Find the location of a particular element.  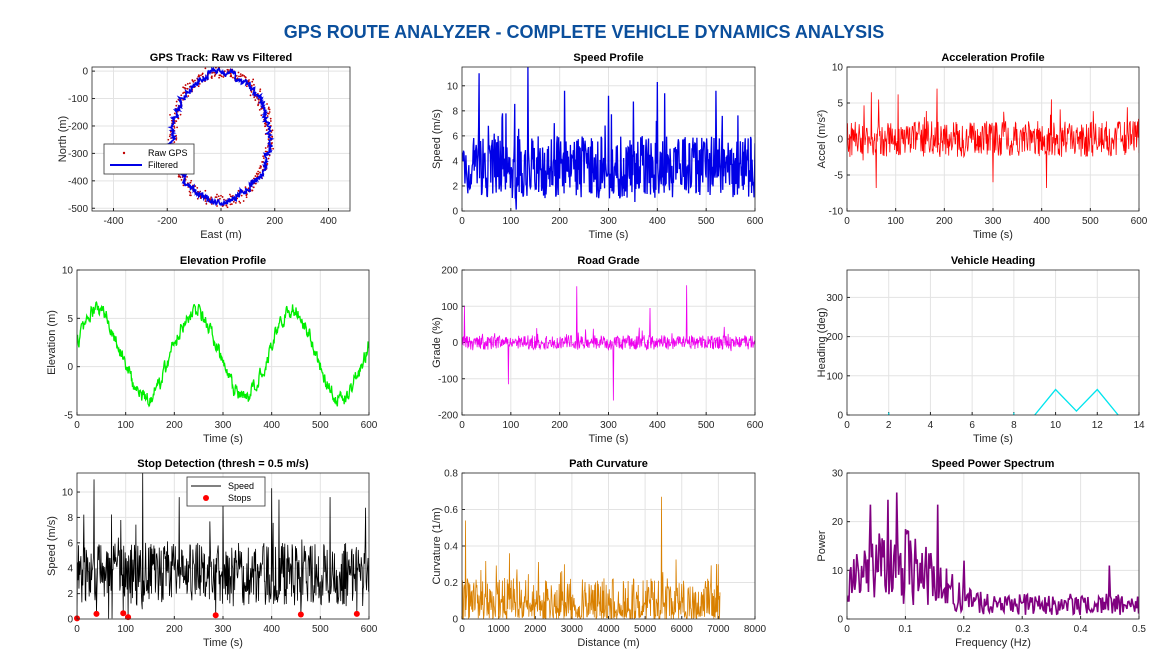

y-tick-label: 100 is located at coordinates (834, 376).